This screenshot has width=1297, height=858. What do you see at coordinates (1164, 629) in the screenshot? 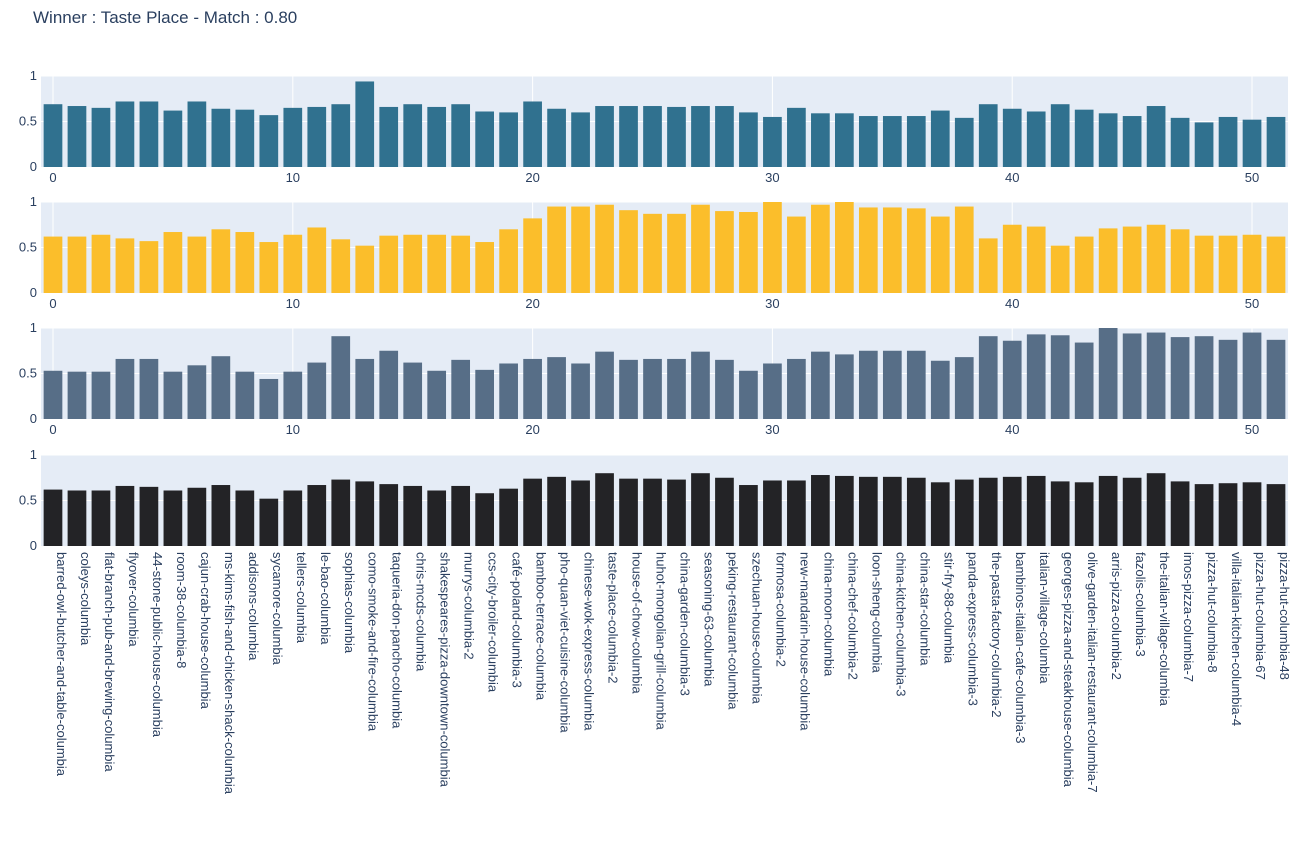
I see `x-category-label: the-italian-village-columbia` at bounding box center [1164, 629].